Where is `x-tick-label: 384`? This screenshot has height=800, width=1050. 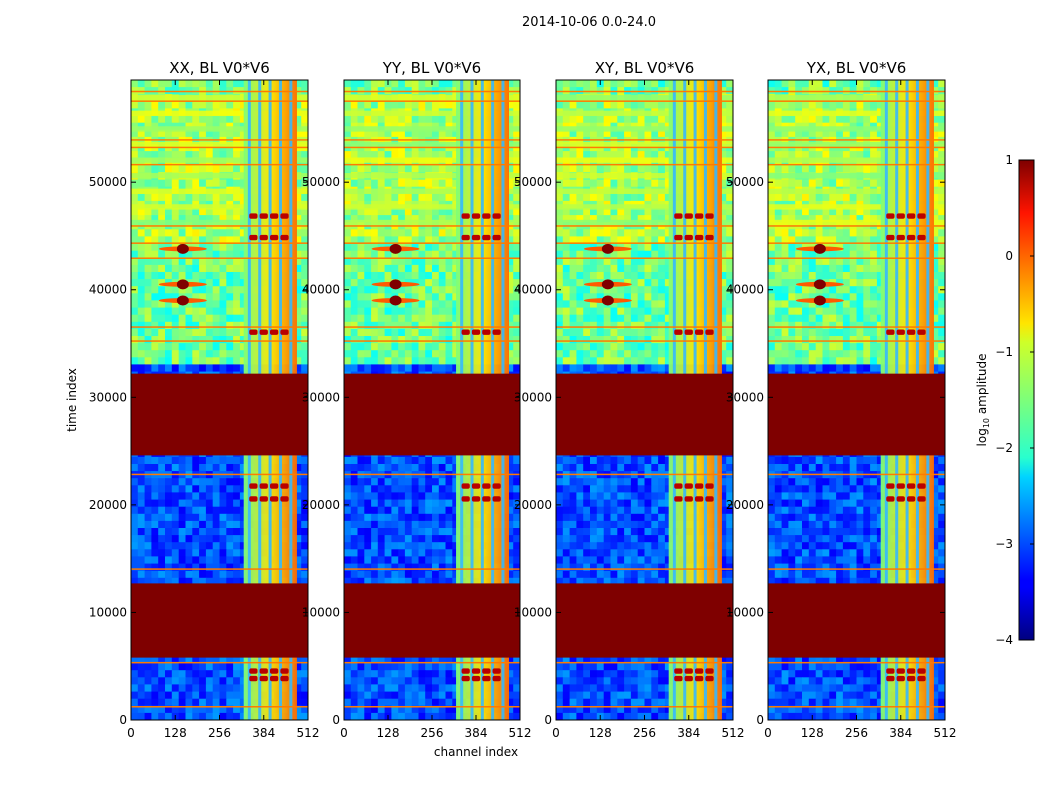 x-tick-label: 384 is located at coordinates (263, 733).